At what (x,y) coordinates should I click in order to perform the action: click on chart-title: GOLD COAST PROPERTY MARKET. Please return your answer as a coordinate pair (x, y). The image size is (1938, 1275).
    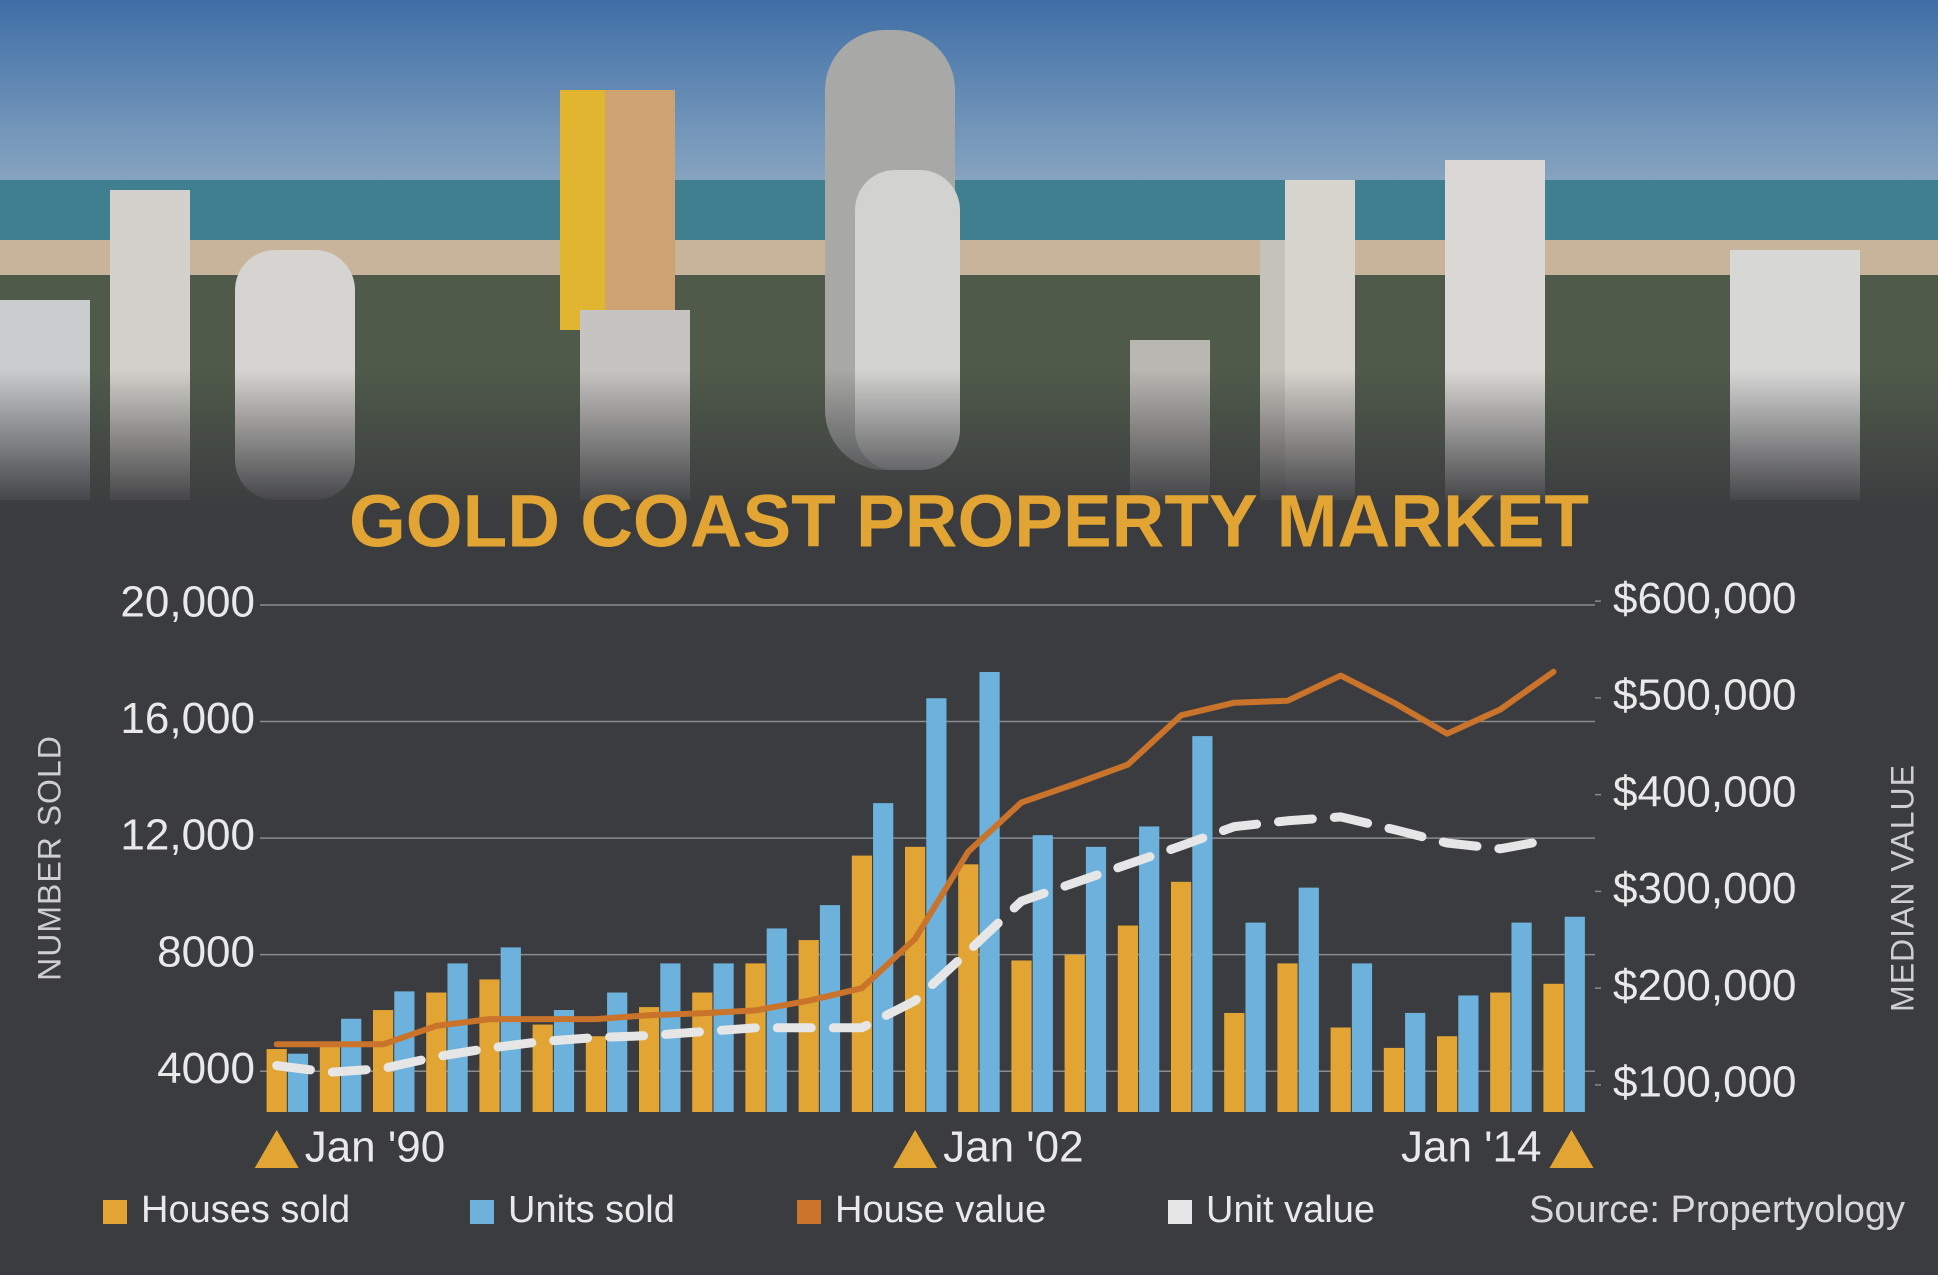
    Looking at the image, I should click on (969, 521).